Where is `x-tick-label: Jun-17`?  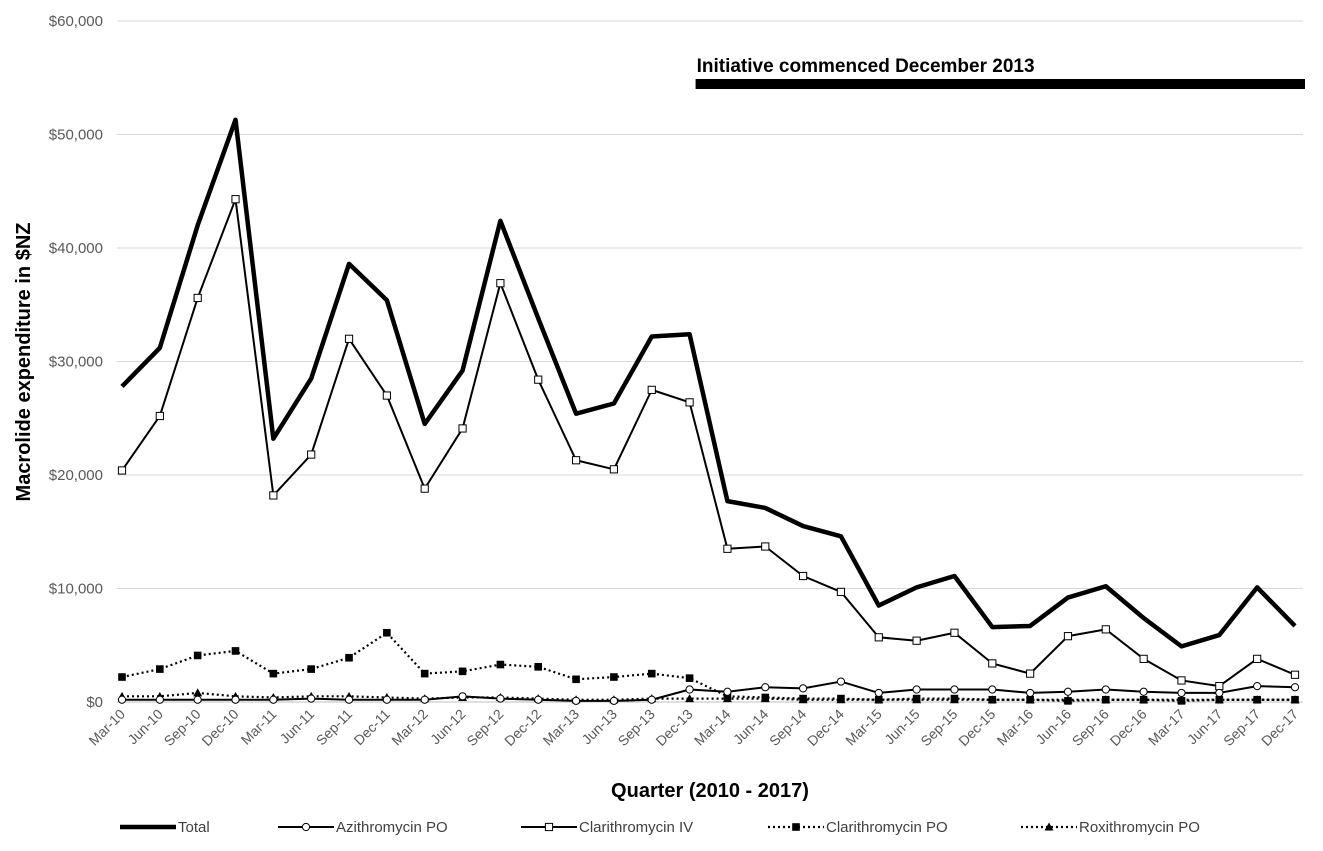 x-tick-label: Jun-17 is located at coordinates (1205, 727).